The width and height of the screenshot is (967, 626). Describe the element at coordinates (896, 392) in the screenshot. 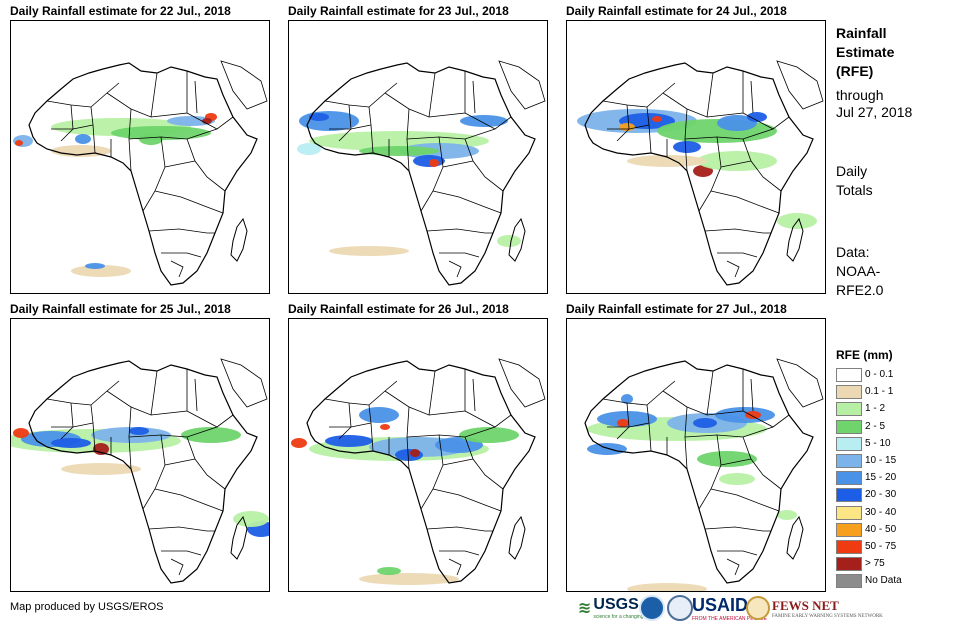

I see `legend-item: 0.1 - 1` at that location.